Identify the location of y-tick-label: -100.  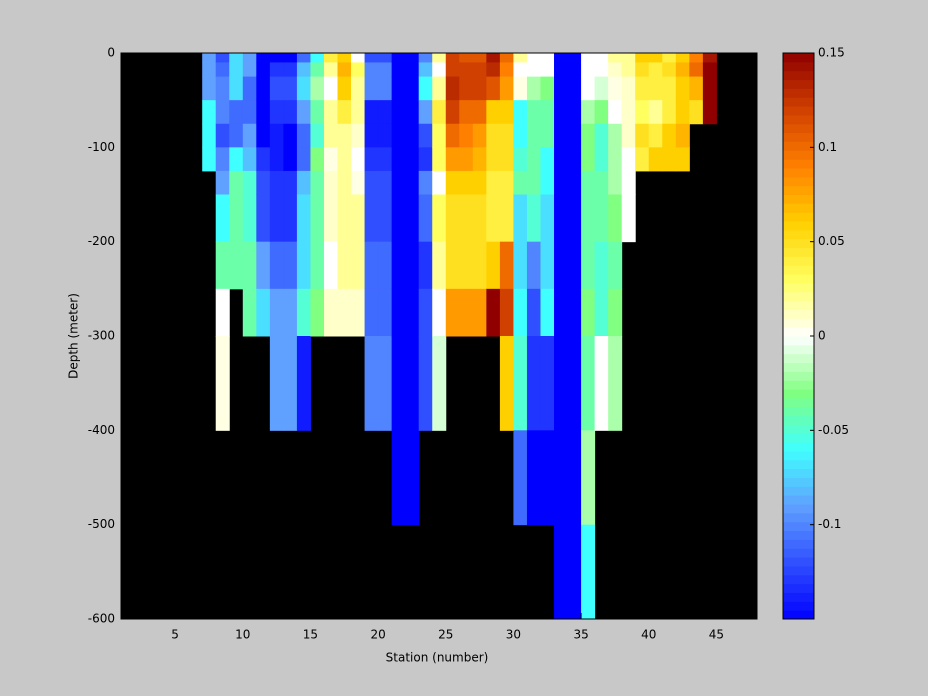
(101, 147).